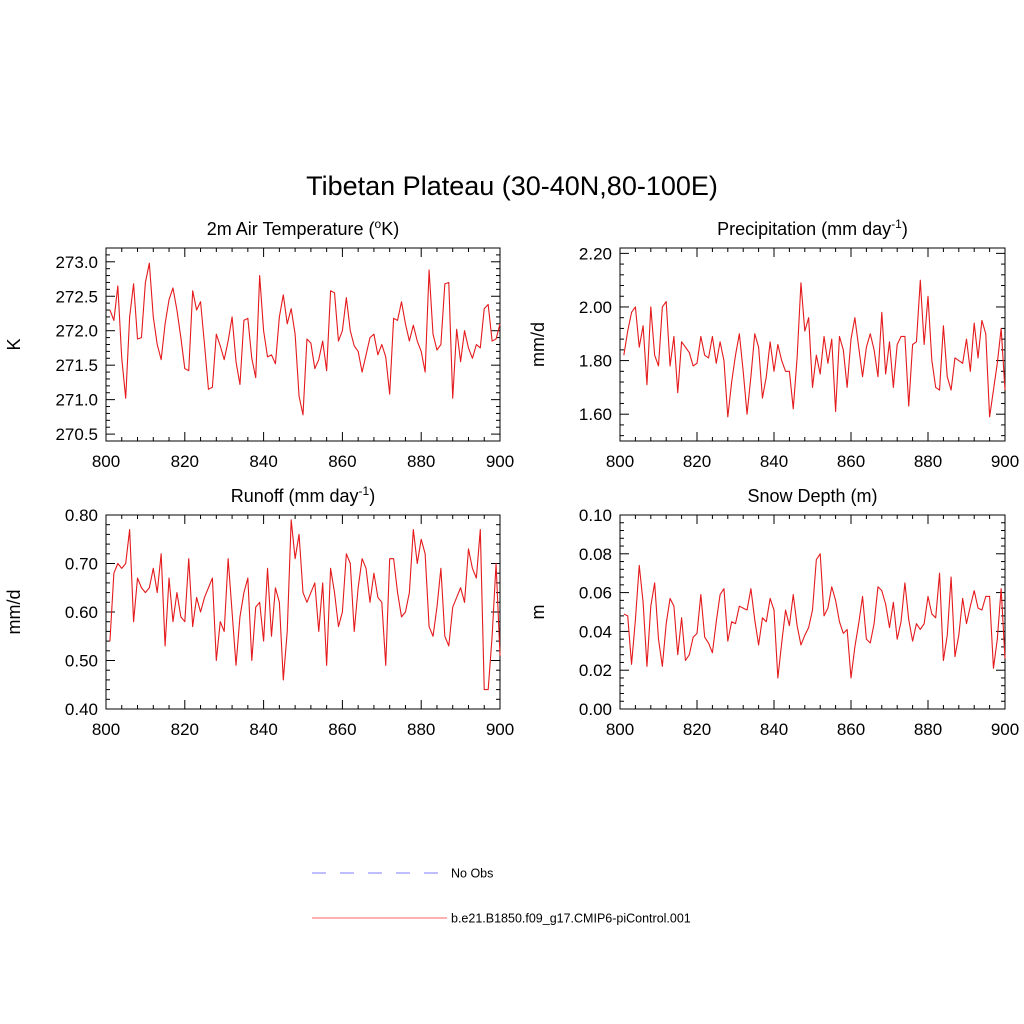  Describe the element at coordinates (81, 515) in the screenshot. I see `runoff-ytick-label: 0.80` at that location.